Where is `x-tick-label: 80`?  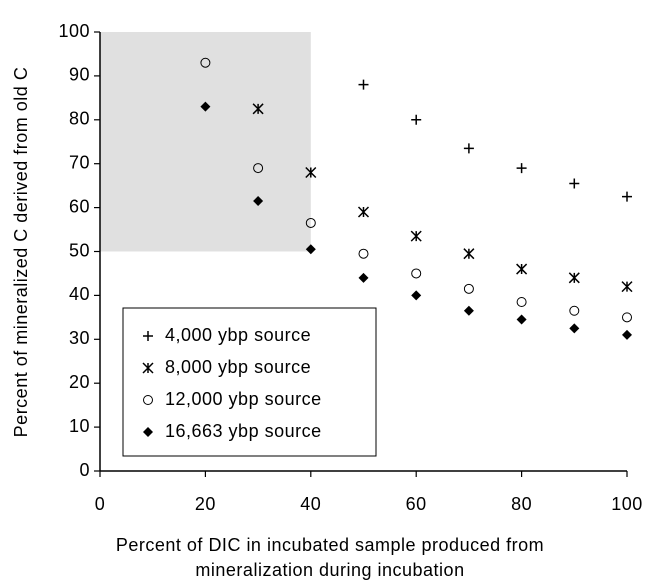 x-tick-label: 80 is located at coordinates (521, 504).